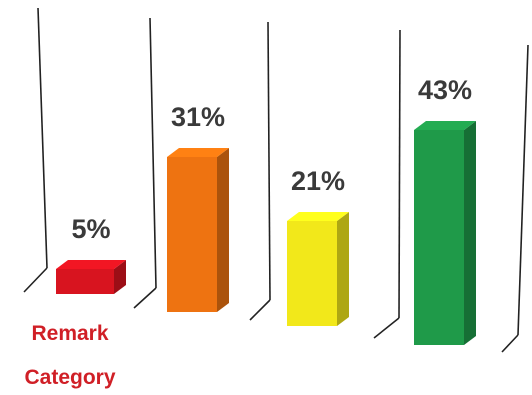  I want to click on category-label-line2: Category, so click(69, 377).